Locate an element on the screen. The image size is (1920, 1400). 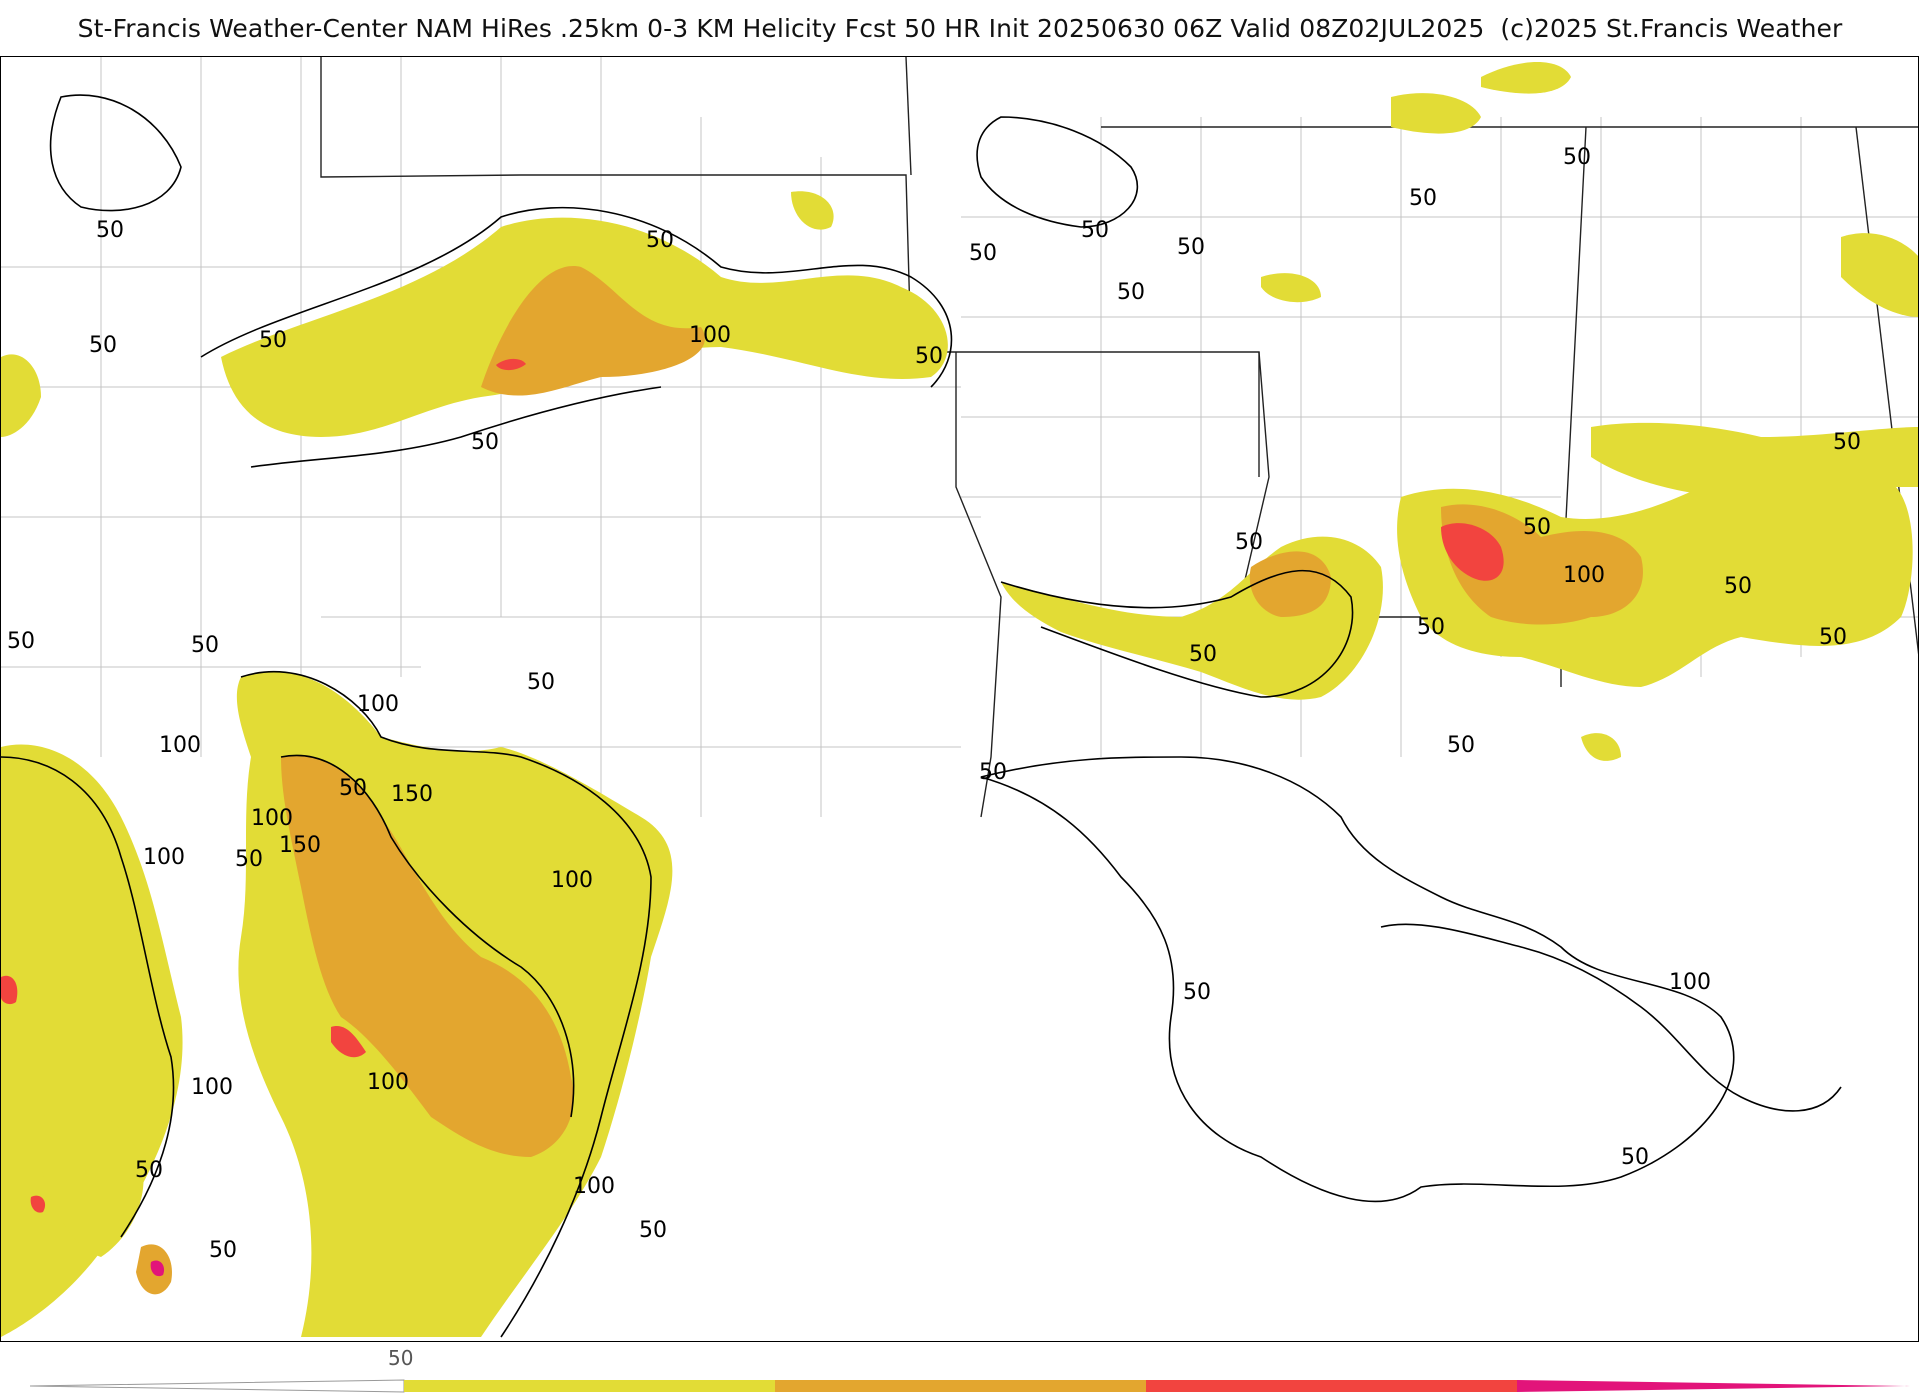
colorbar-left-triangle is located at coordinates (217, 1386).